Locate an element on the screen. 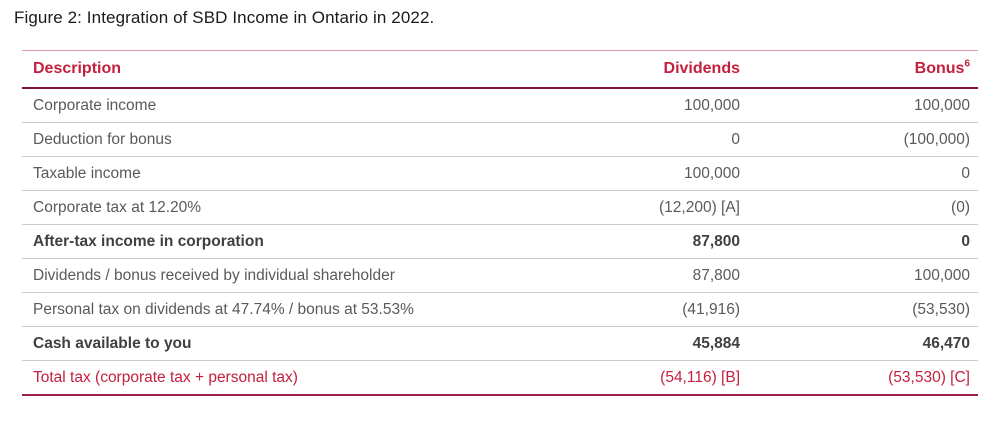  row-dividends-value: (41,916) is located at coordinates (644, 309).